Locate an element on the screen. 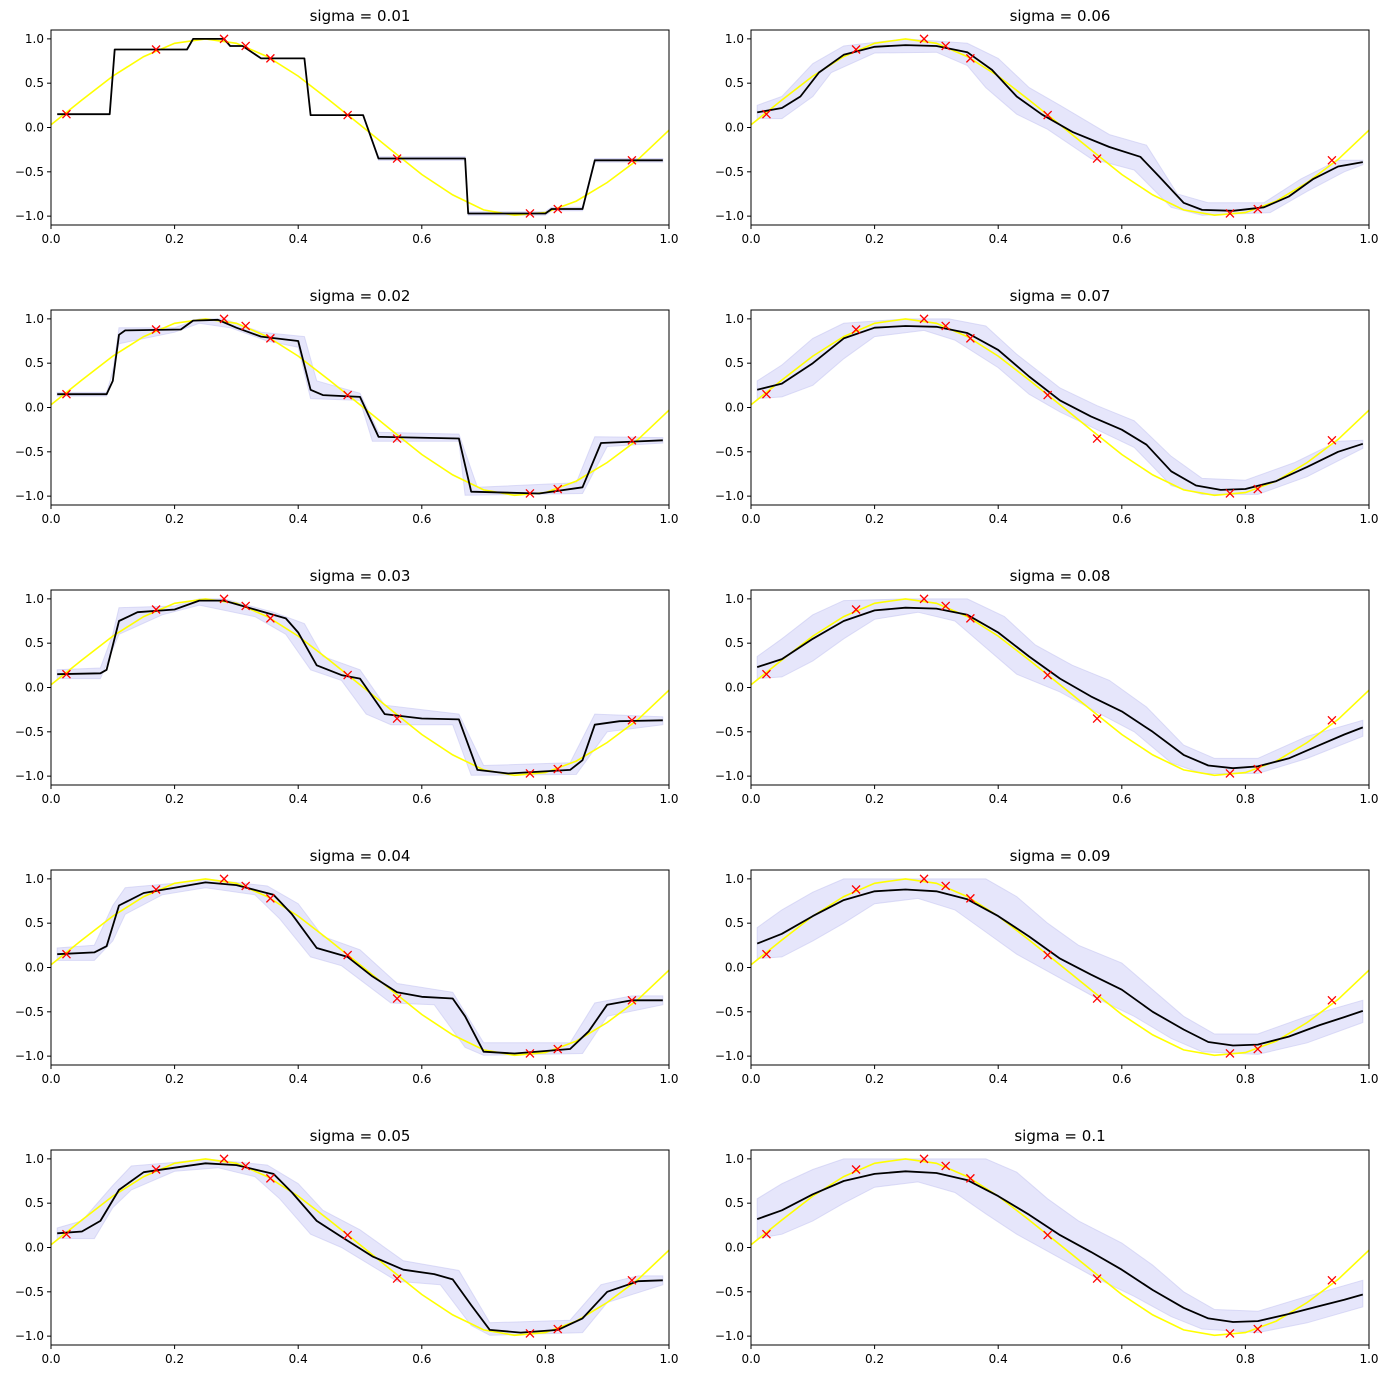 Image resolution: width=1379 pixels, height=1378 pixels. y-tick-label: 0.0 is located at coordinates (34, 968).